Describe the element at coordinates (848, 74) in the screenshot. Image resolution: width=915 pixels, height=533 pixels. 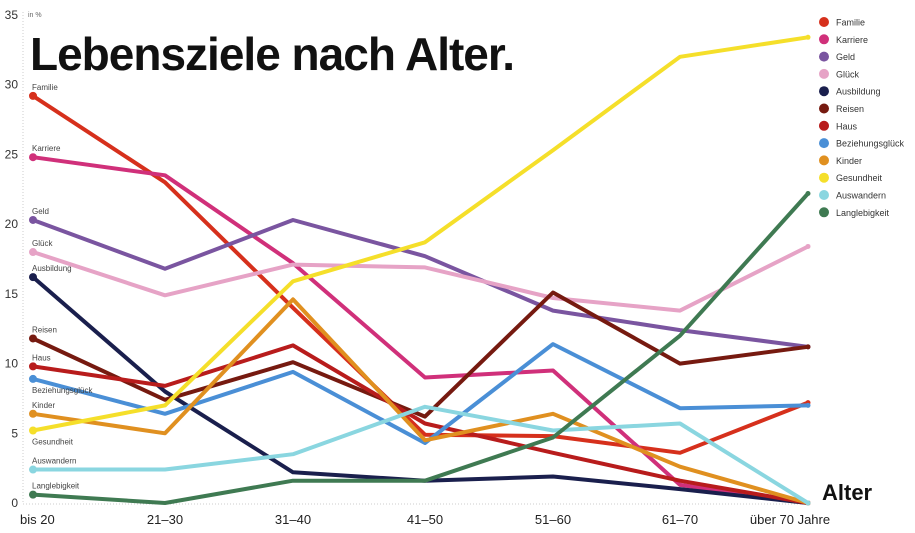
I see `legend-label: Glück` at that location.